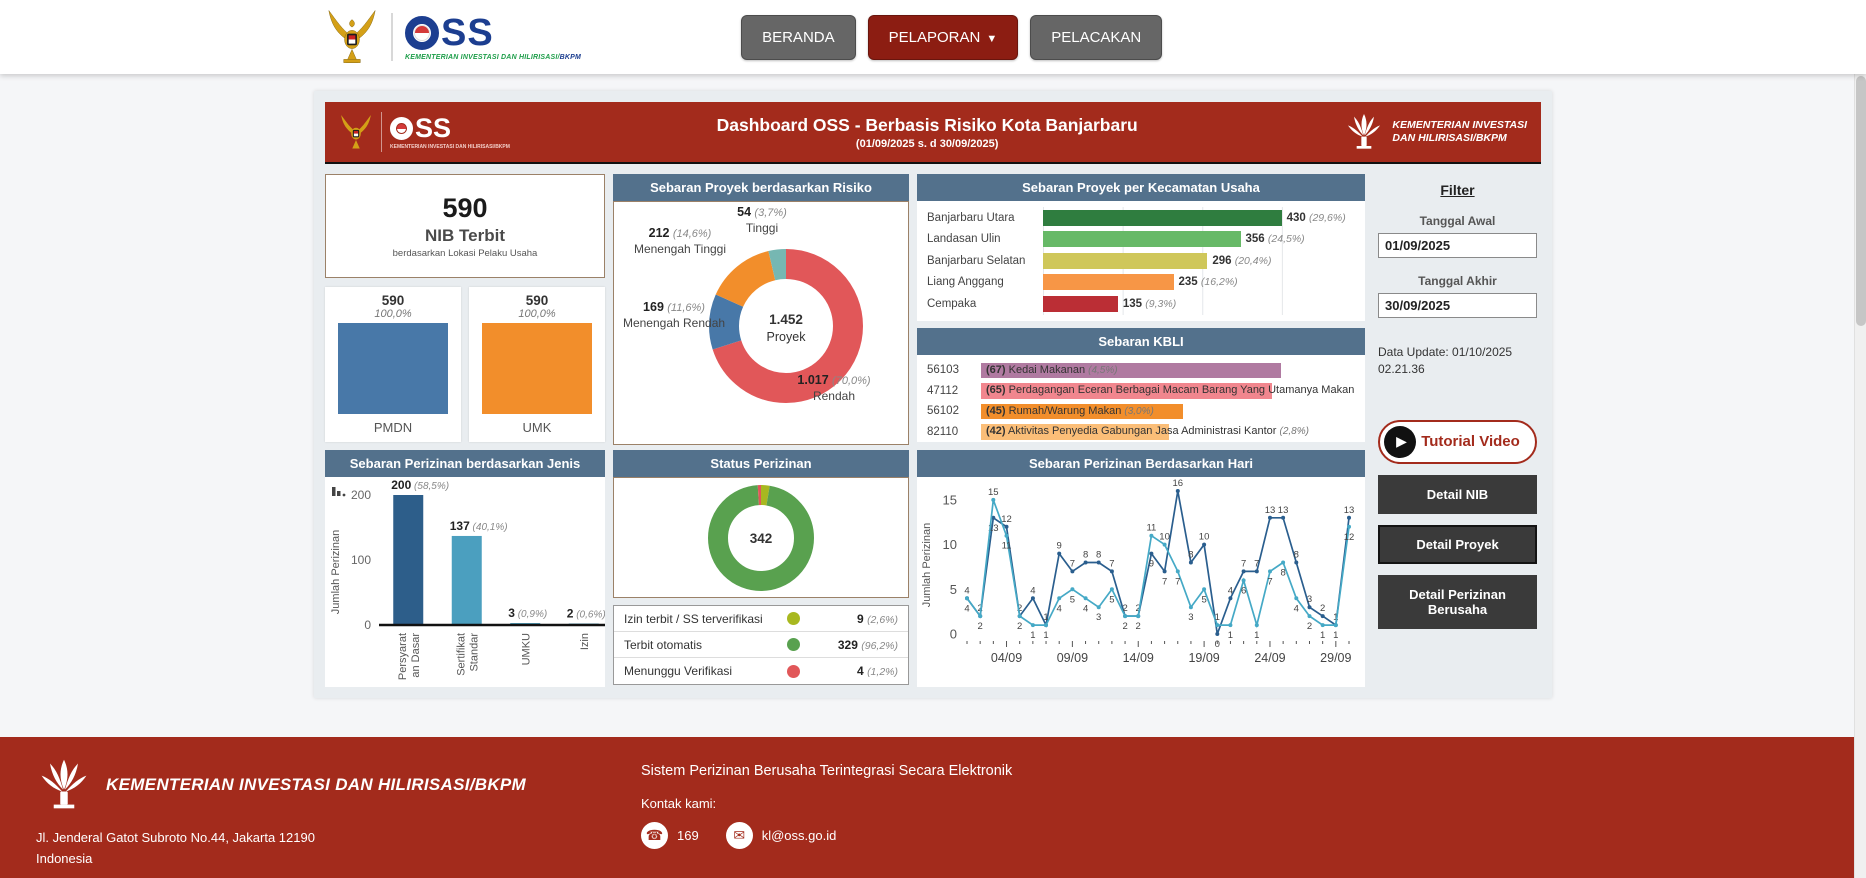  Describe the element at coordinates (1860, 439) in the screenshot. I see `scrollbar` at that location.